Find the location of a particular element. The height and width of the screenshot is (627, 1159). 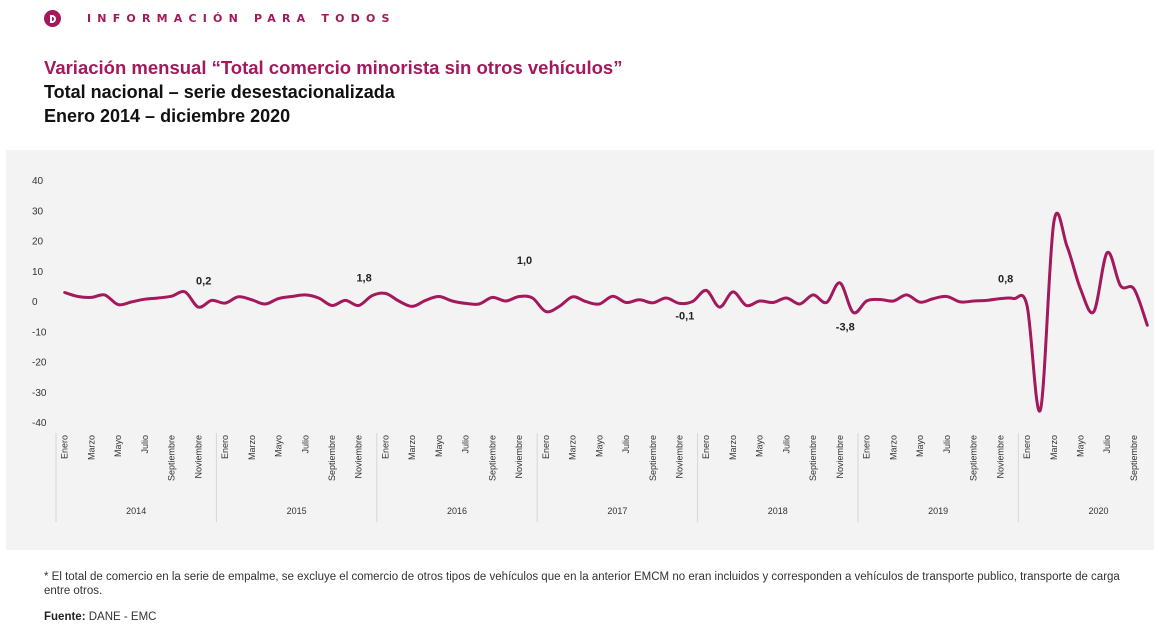

y-tick-label: -20 is located at coordinates (39, 363).